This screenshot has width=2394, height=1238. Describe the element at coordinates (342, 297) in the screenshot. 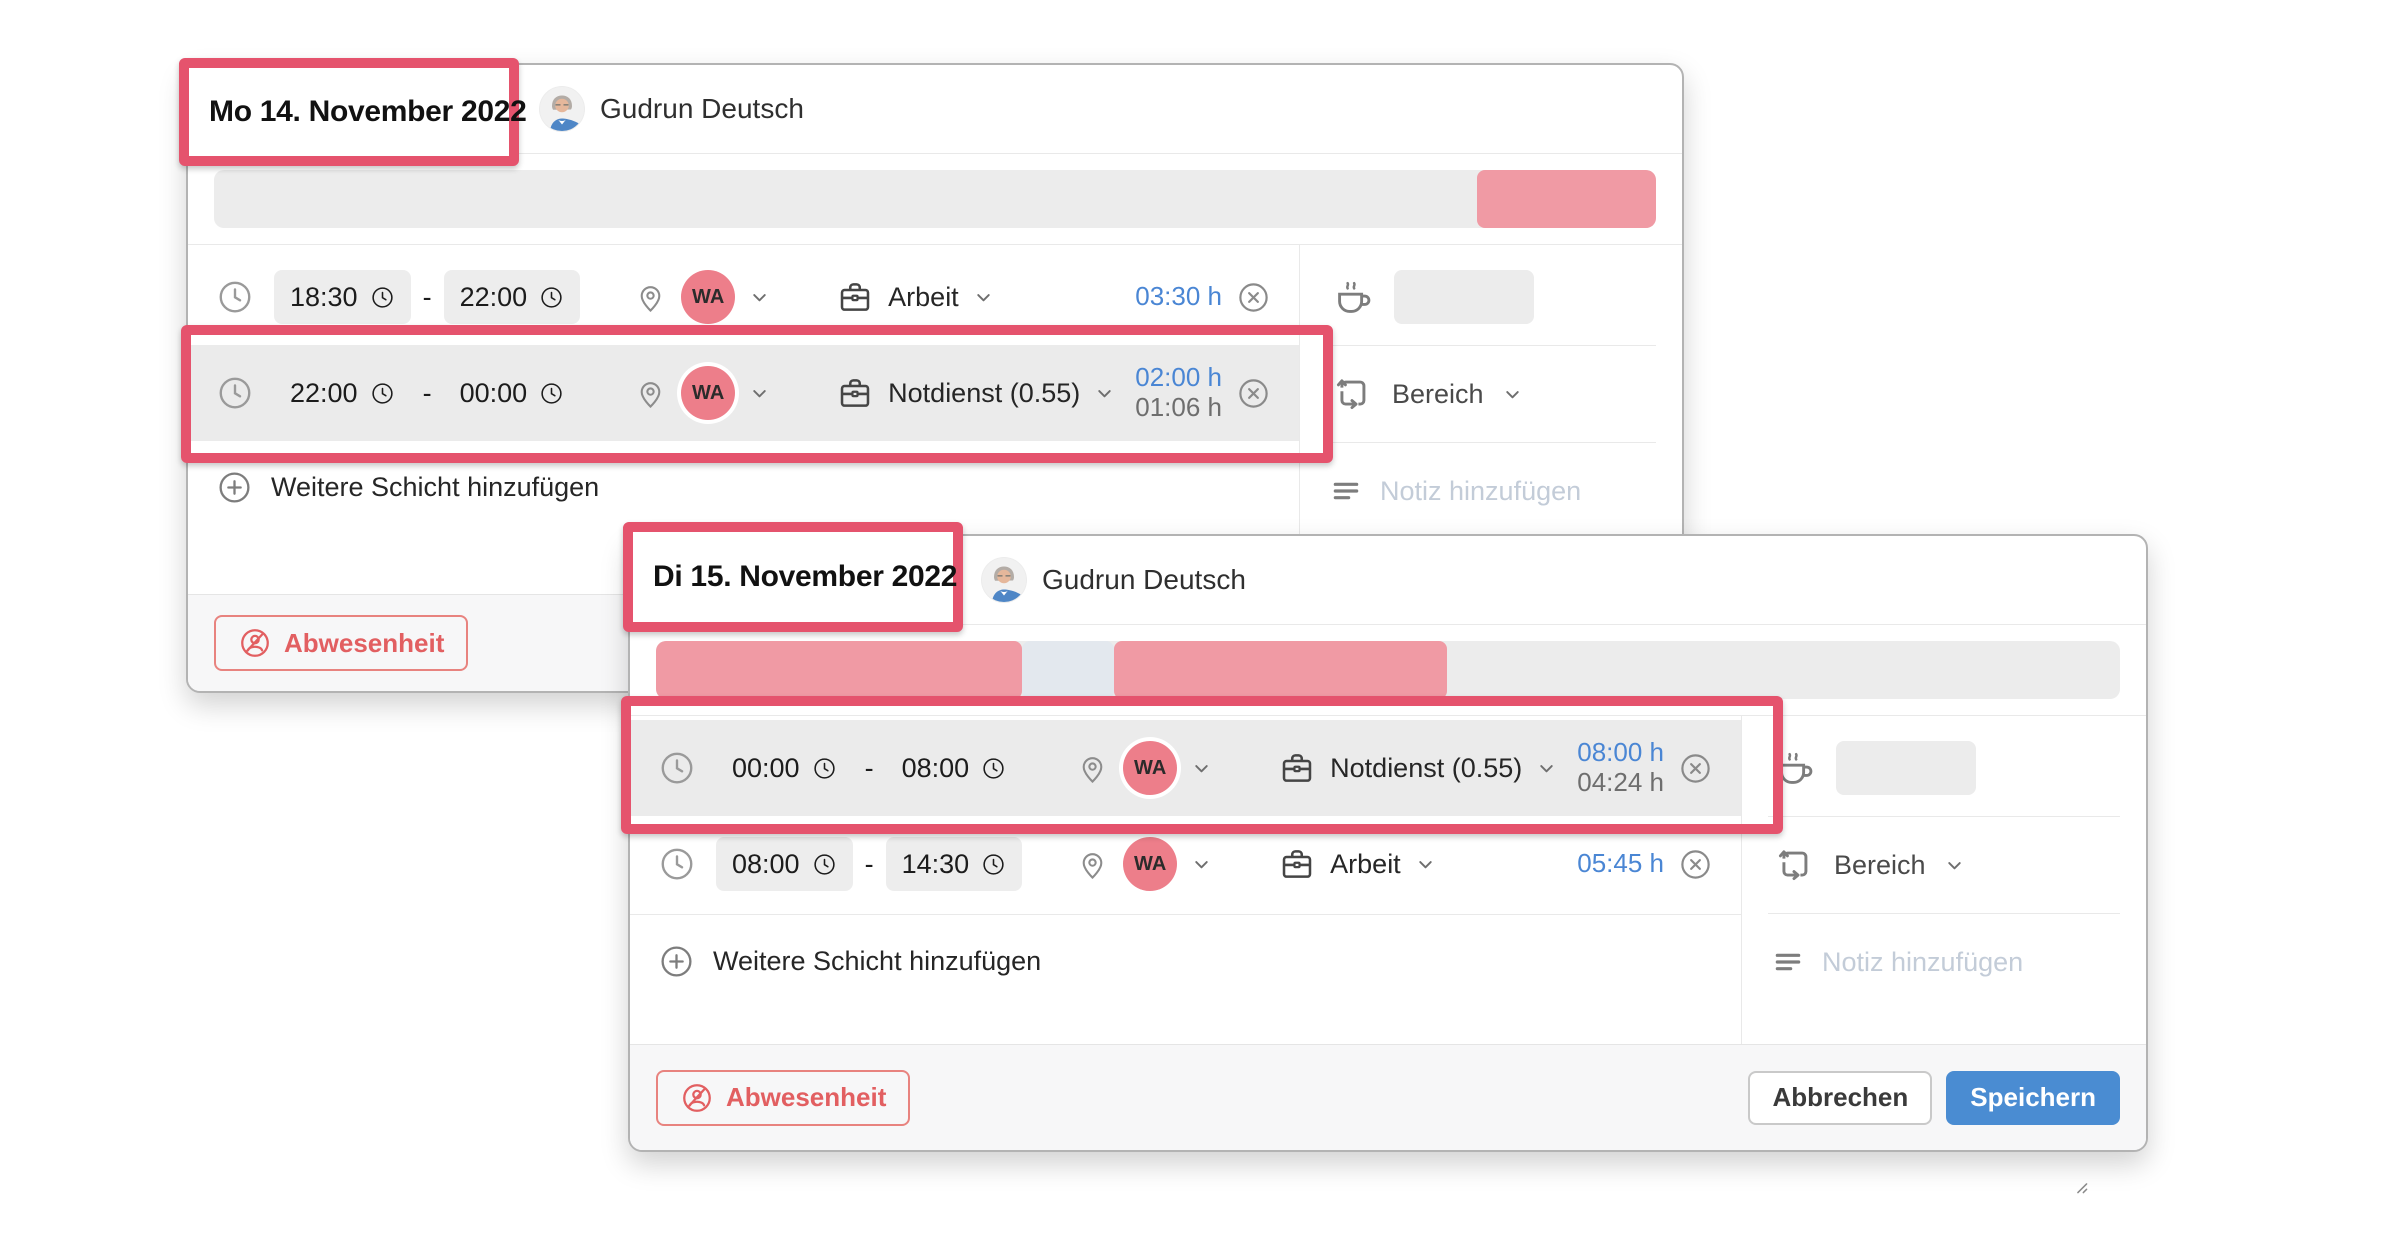

I see `start-time-input: 18:30` at that location.